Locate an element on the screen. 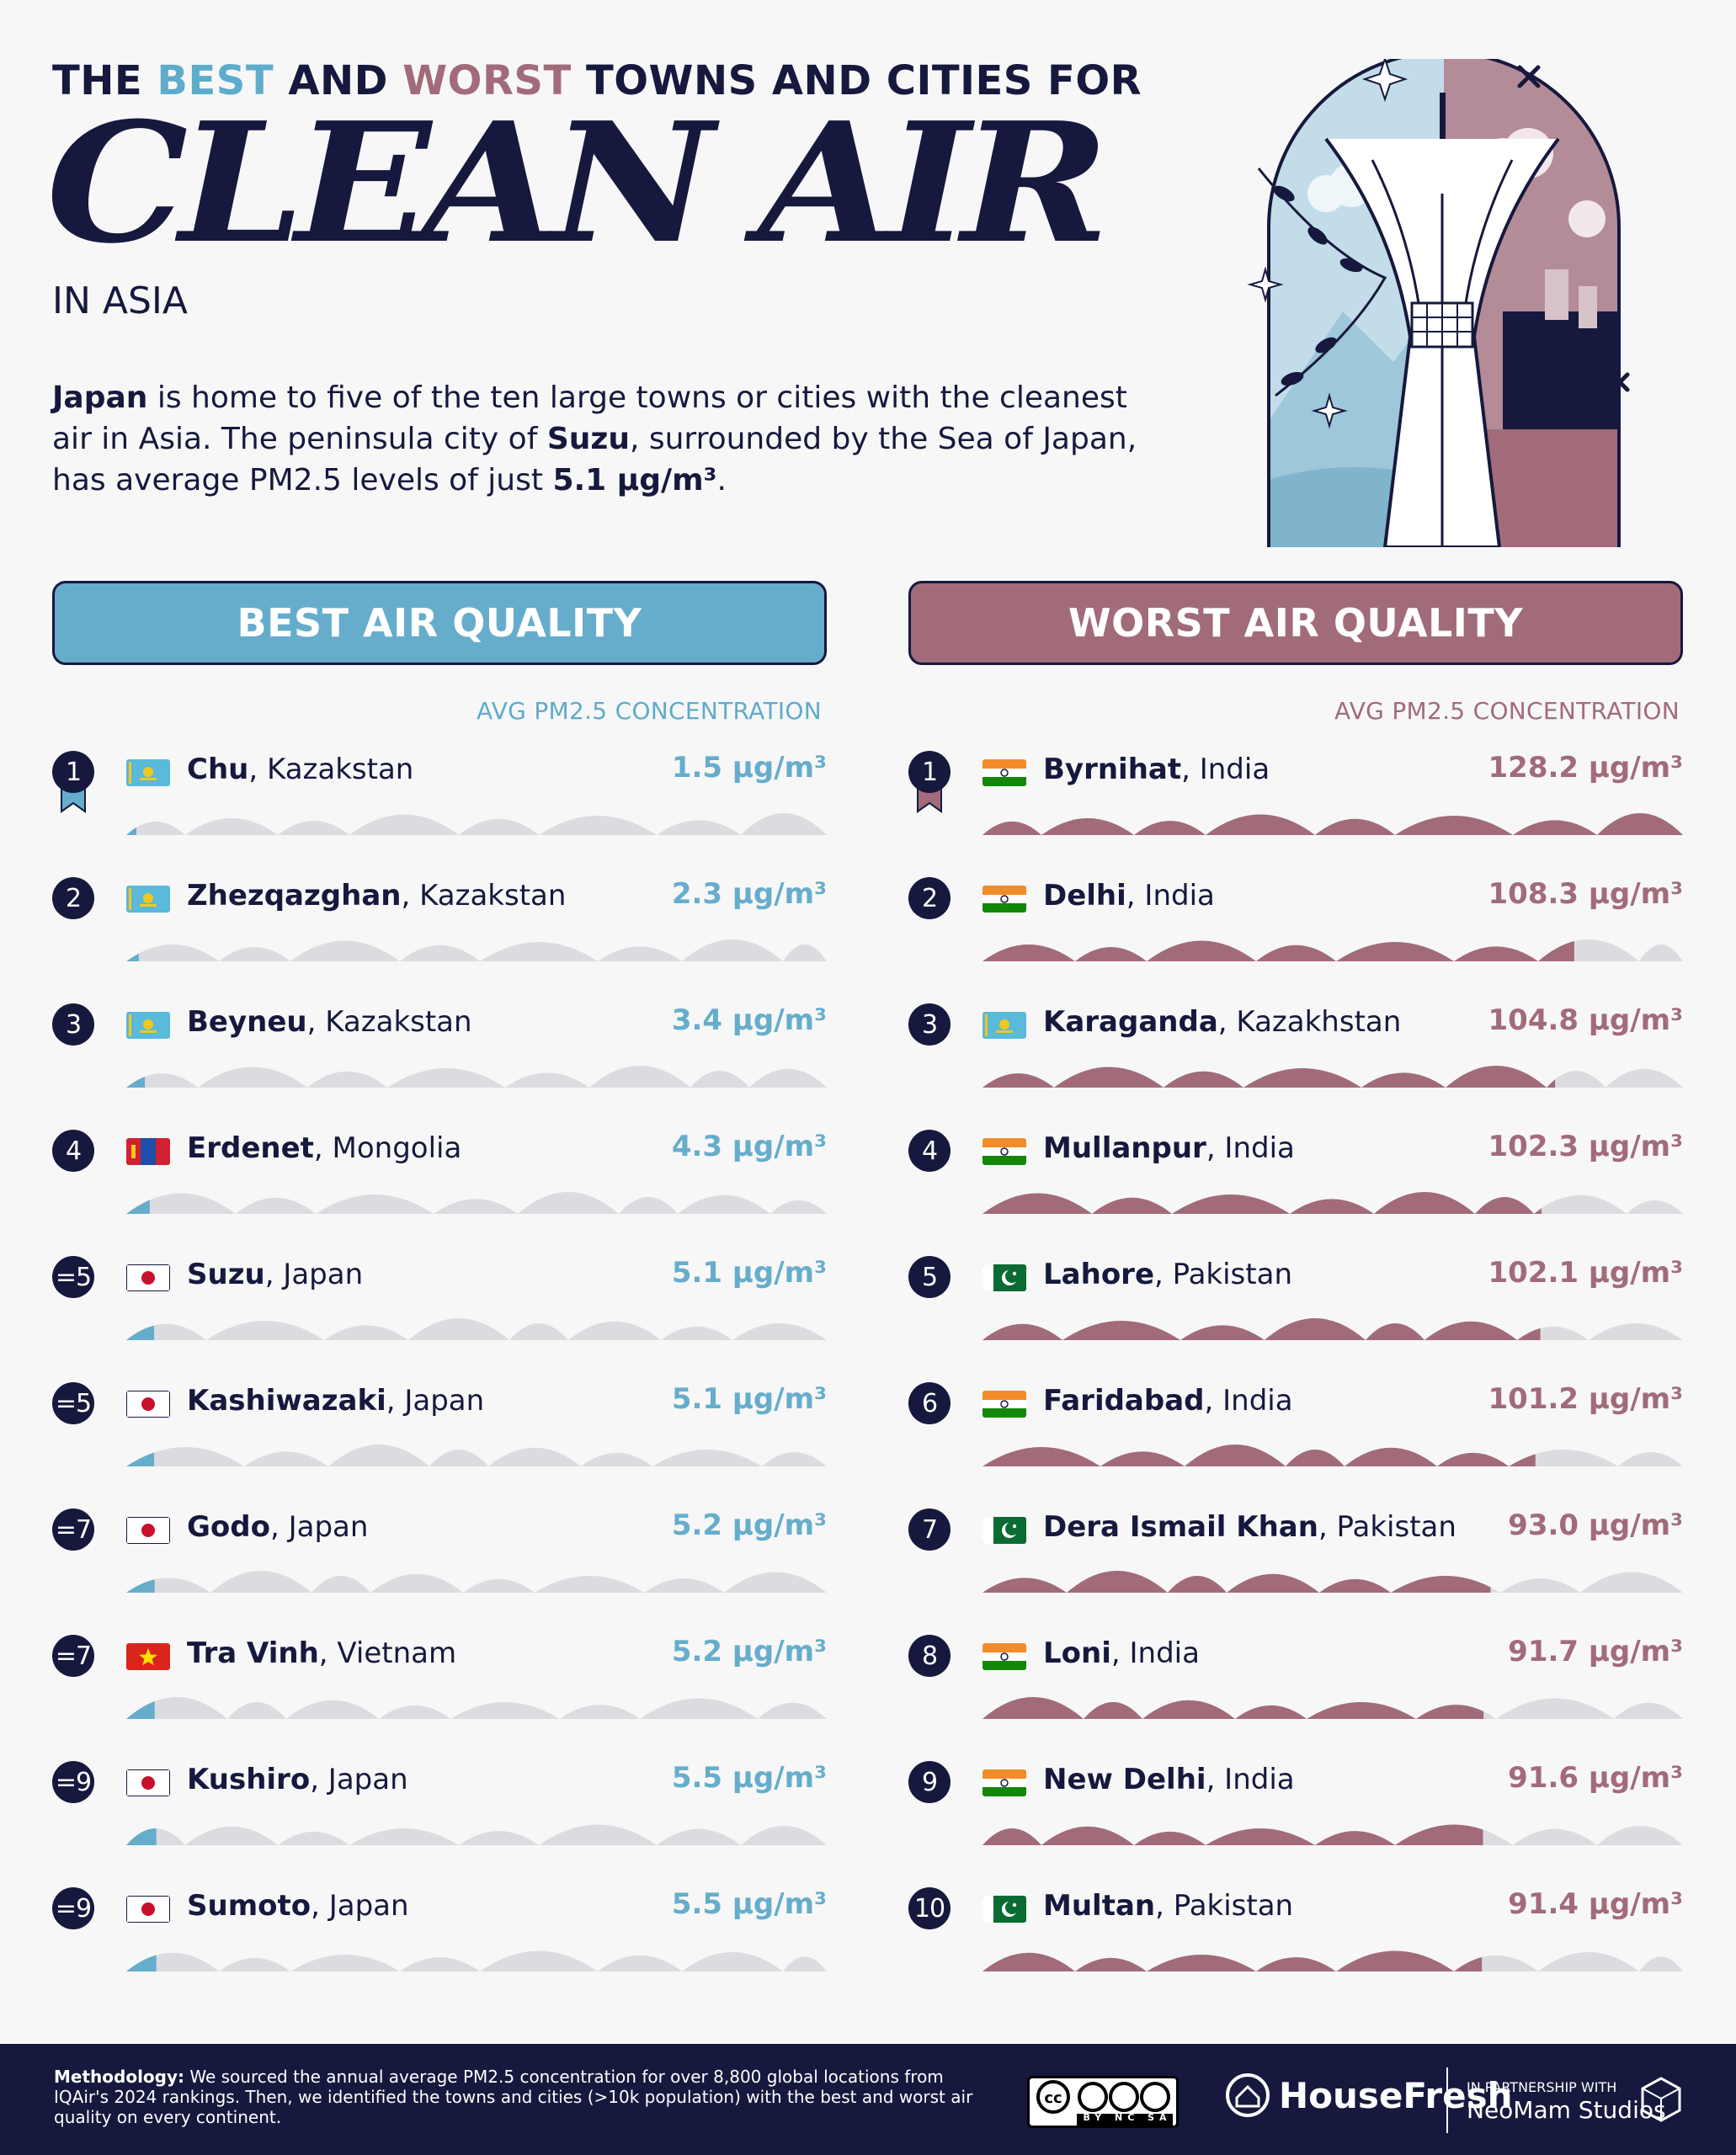 The width and height of the screenshot is (1736, 2155). city-label: Tra Vinh, Vietnam is located at coordinates (321, 1653).